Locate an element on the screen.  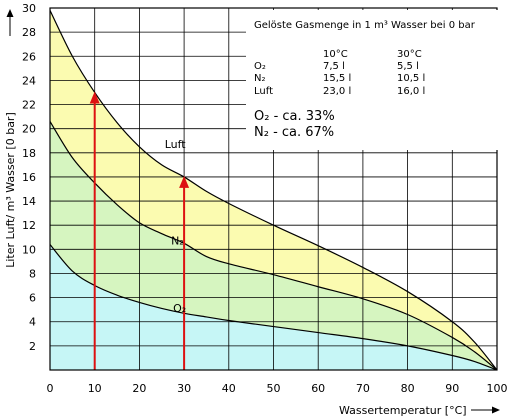
share-n2: N₂ - ca. 67% is located at coordinates (294, 132).